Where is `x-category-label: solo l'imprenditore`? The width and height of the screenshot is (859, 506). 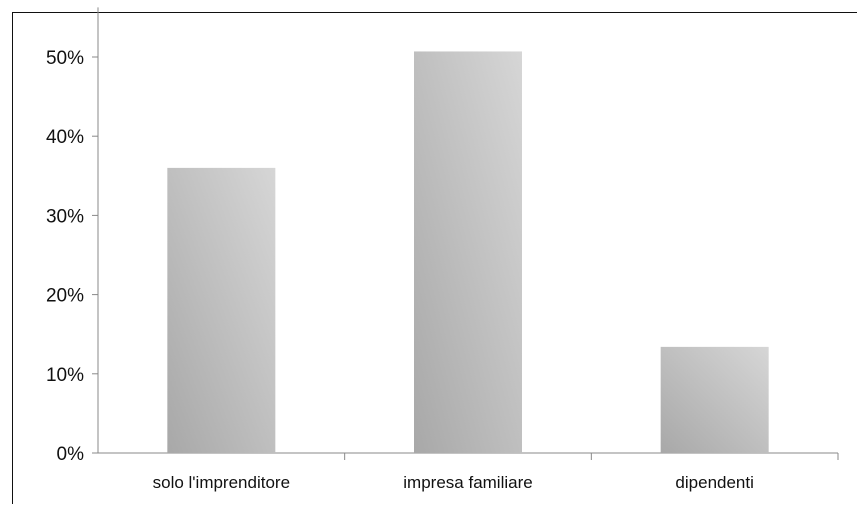 x-category-label: solo l'imprenditore is located at coordinates (221, 482).